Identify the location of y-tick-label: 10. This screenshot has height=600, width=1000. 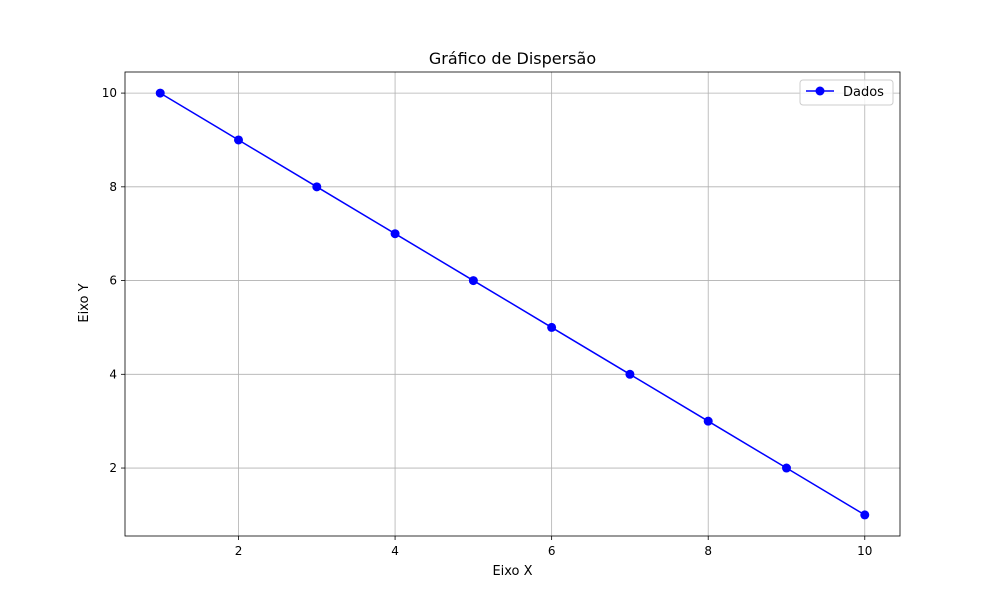
(109, 93).